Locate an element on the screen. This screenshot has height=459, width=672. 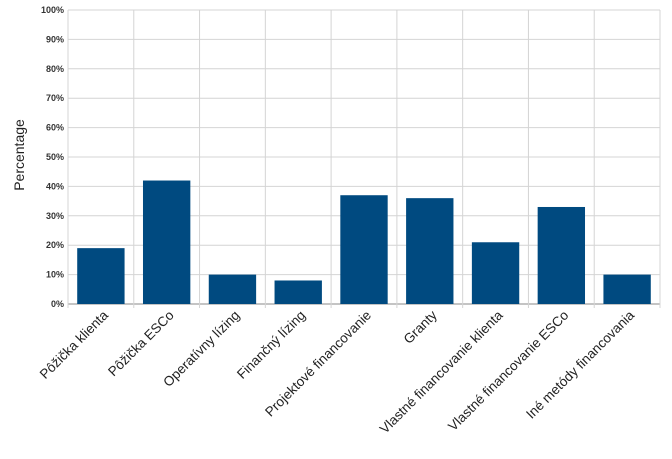
x-category-label: Iné metódy financovania is located at coordinates (580, 364).